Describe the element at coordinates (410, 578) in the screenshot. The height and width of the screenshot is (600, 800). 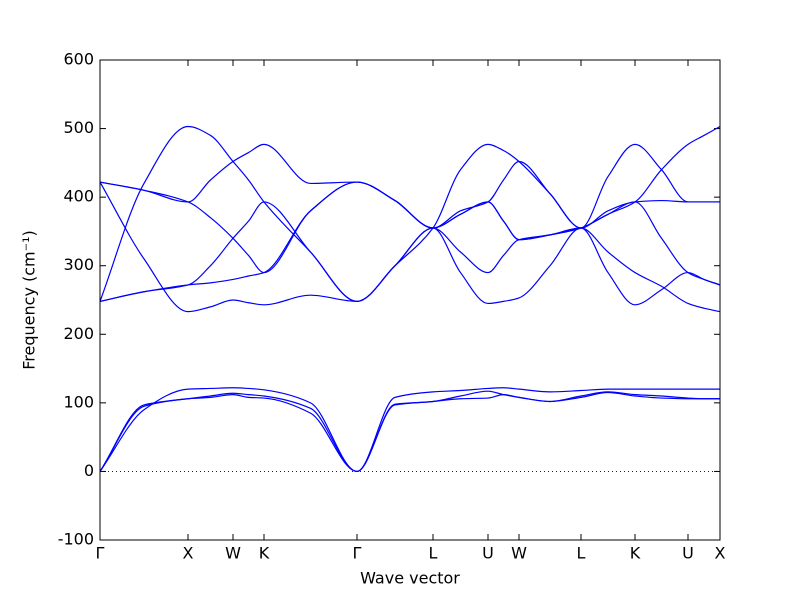
I see `x-axis-label: Wave vector` at that location.